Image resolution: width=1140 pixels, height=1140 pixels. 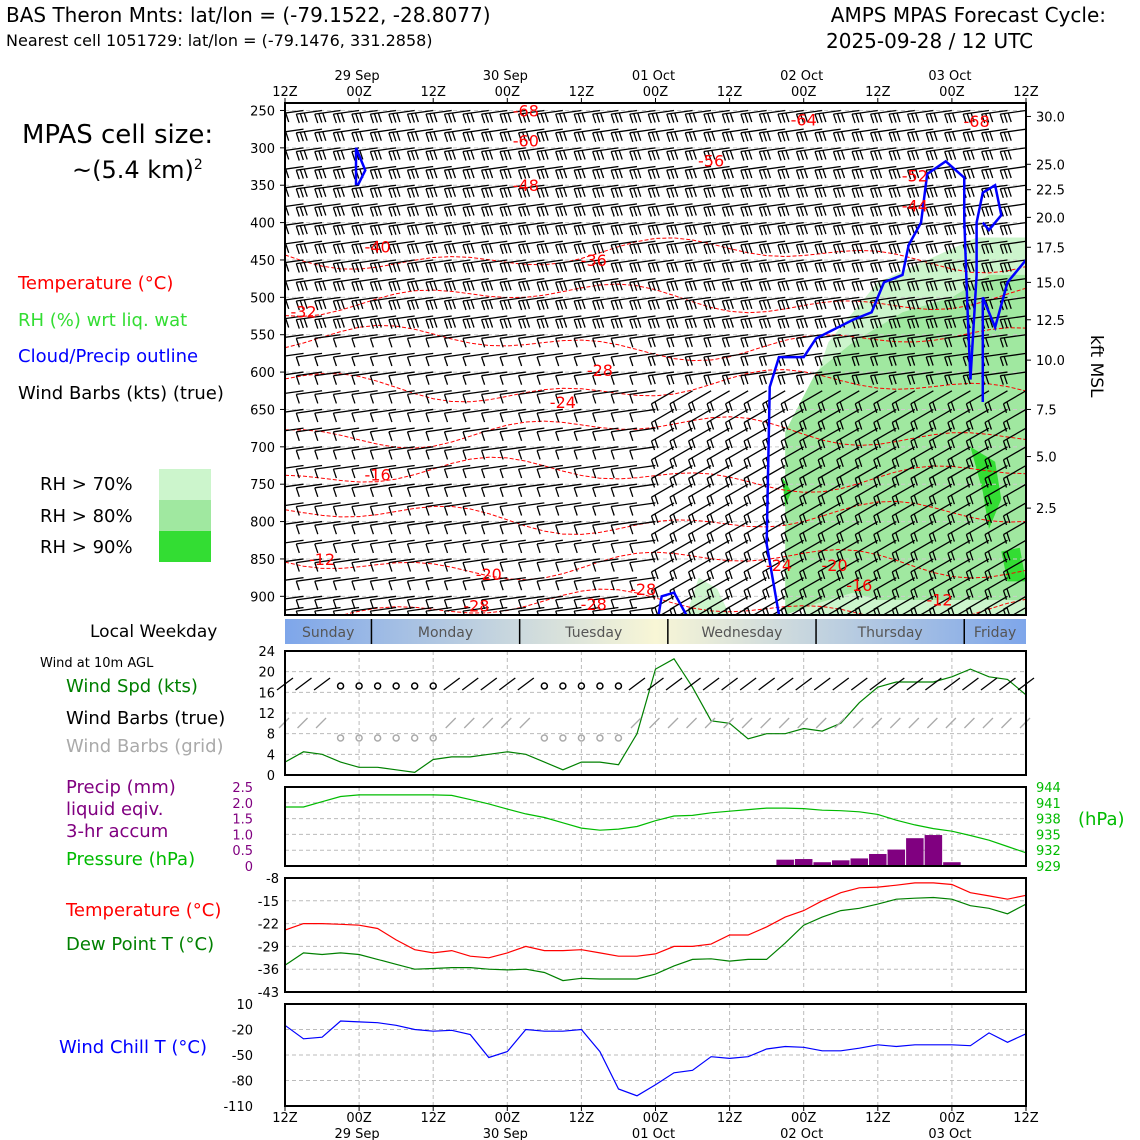 I want to click on top-date-label: 02 Oct, so click(x=801, y=76).